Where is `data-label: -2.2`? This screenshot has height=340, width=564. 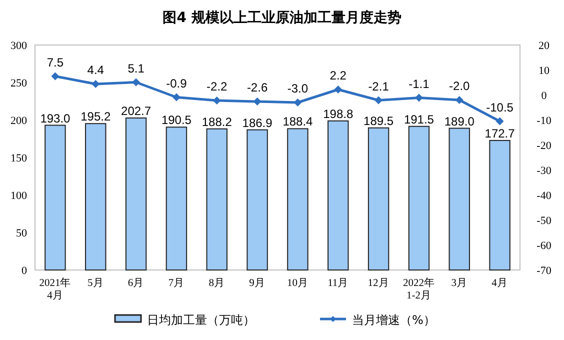
data-label: -2.2 is located at coordinates (217, 87).